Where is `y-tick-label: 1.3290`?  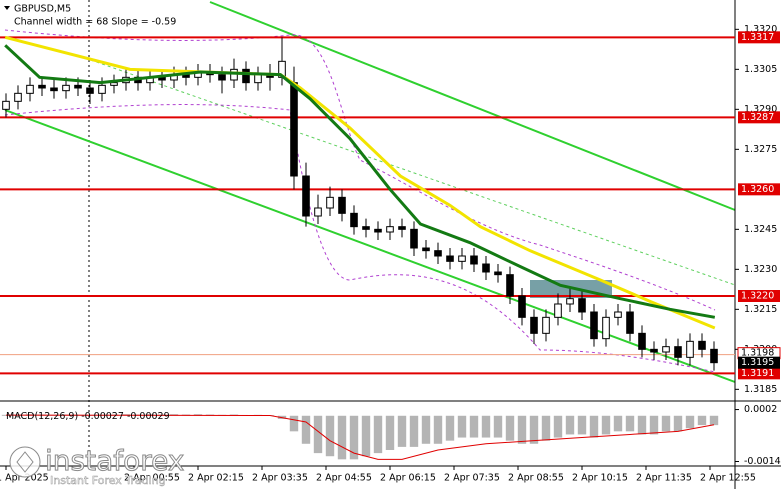
y-tick-label: 1.3290 is located at coordinates (760, 109).